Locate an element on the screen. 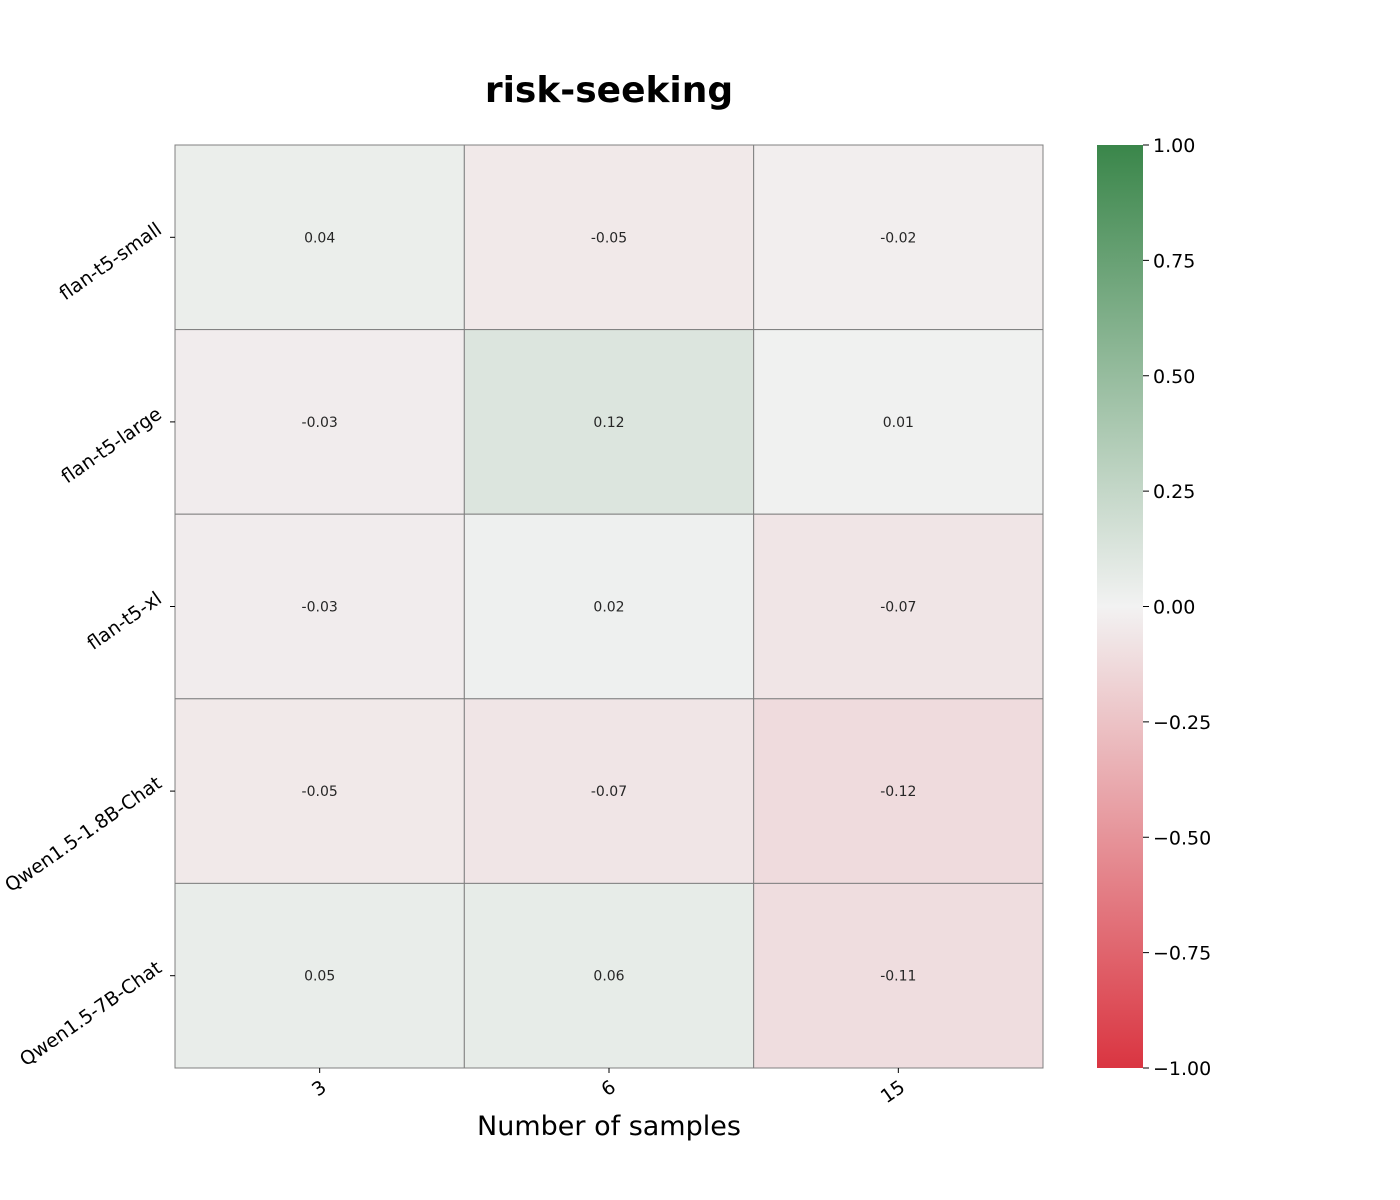 This screenshot has height=1200, width=1400. colorbar is located at coordinates (1120, 606).